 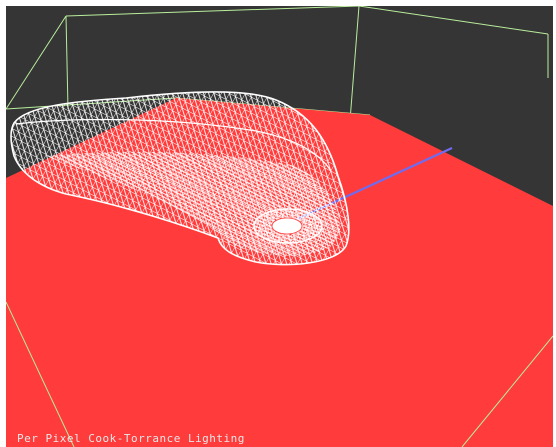 I want to click on viewport-caption: Per Pixel Cook-Torrance Lighting, so click(x=131, y=438).